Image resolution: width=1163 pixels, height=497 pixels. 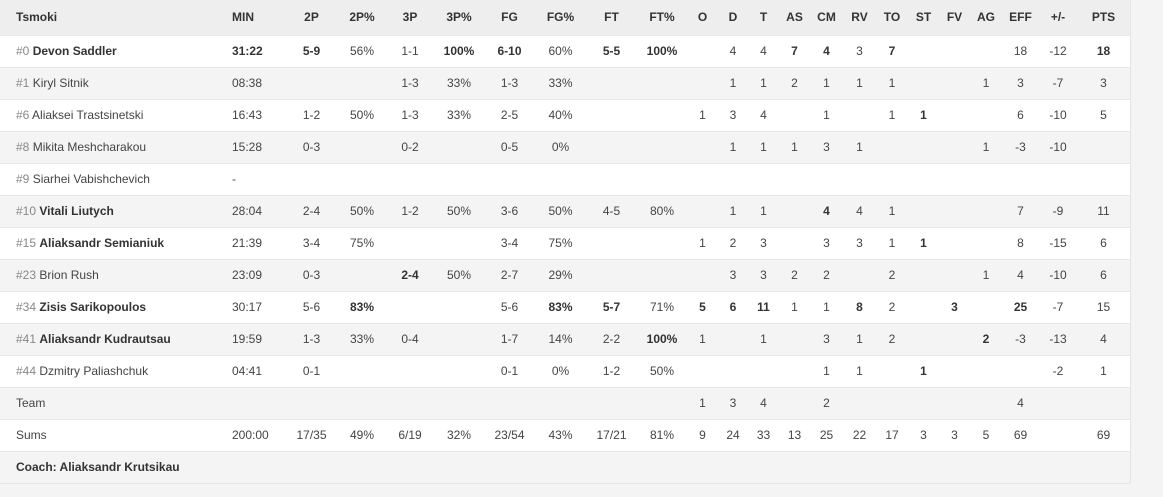 What do you see at coordinates (410, 18) in the screenshot?
I see `header-3p: 3P` at bounding box center [410, 18].